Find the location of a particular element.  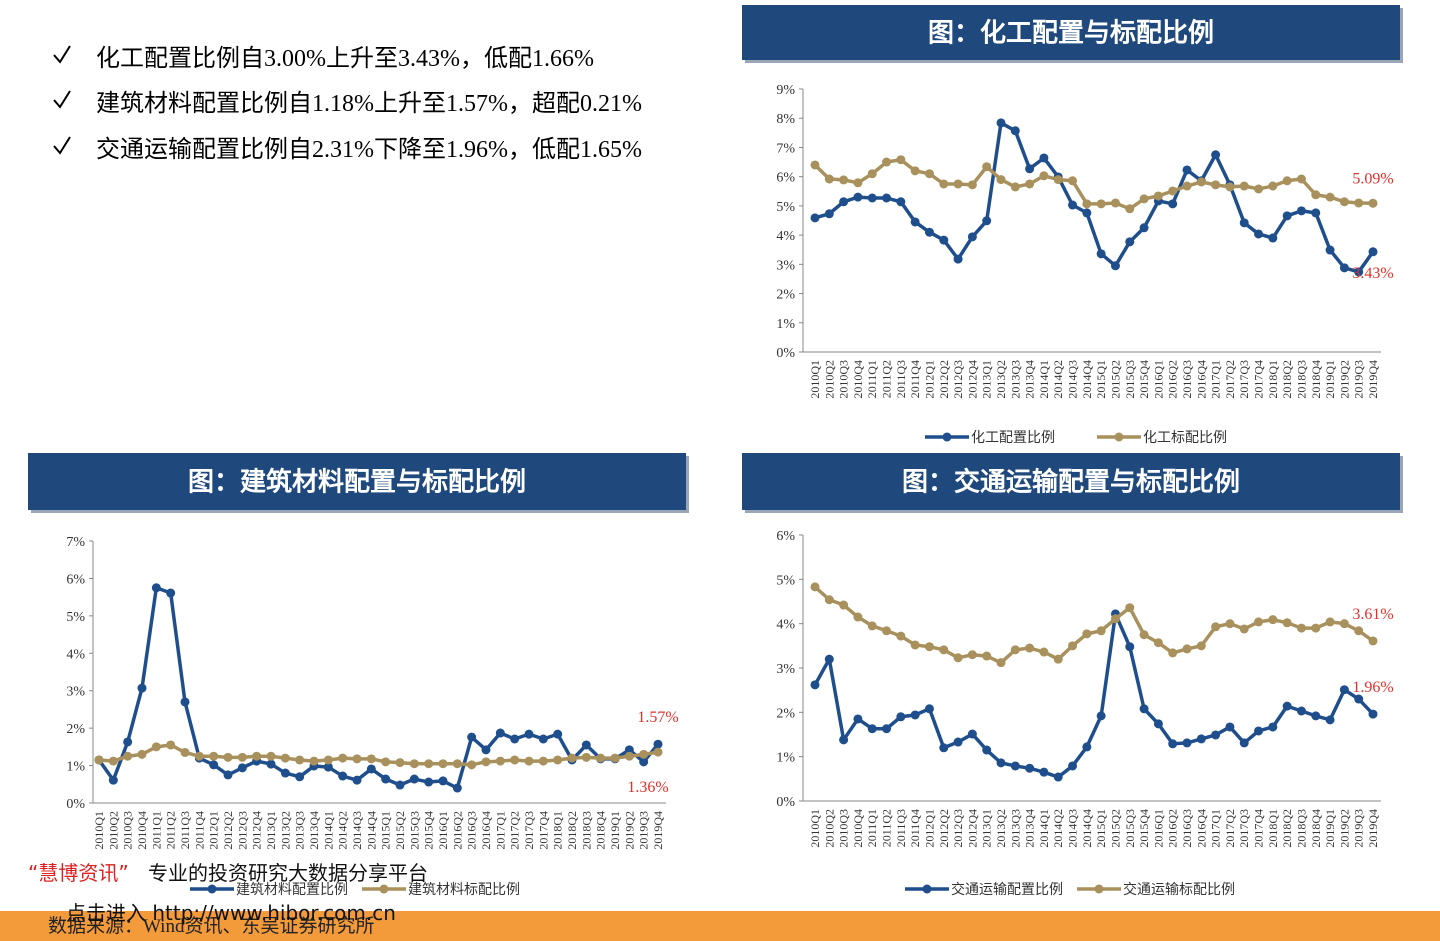

x-tick-label: 2013Q1 is located at coordinates (987, 379).